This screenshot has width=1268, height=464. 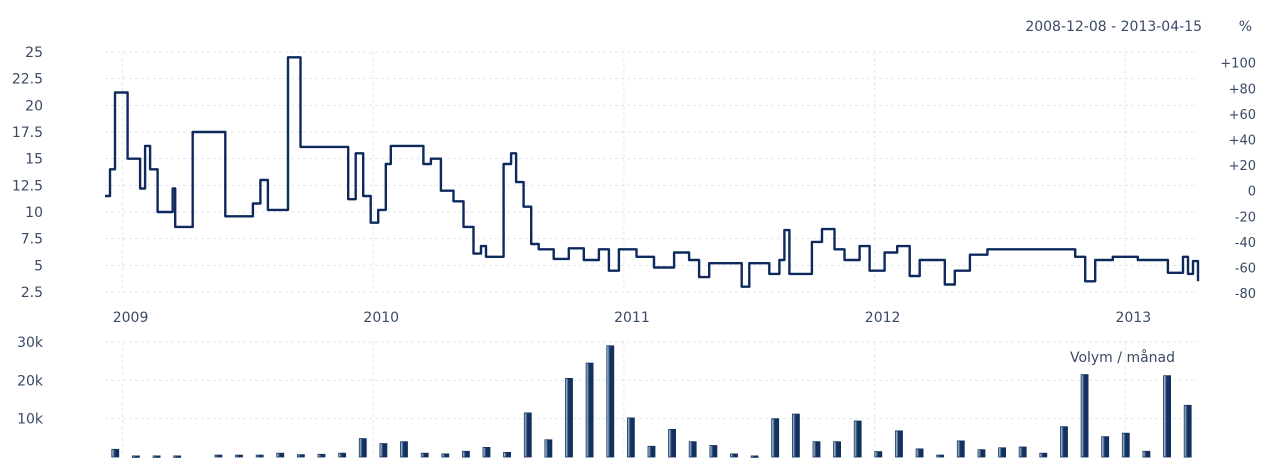 What do you see at coordinates (1113, 27) in the screenshot?
I see `date-range: 2008-12-08 - 2013-04-15` at bounding box center [1113, 27].